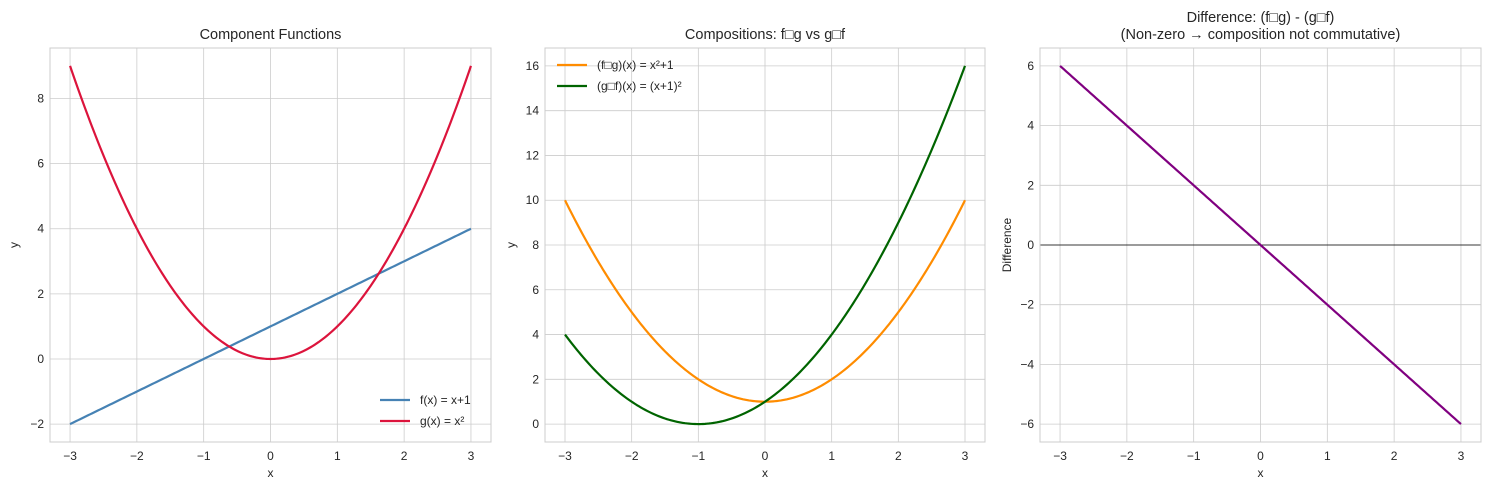 This screenshot has height=490, width=1490. I want to click on y-tick-label: −6, so click(1027, 424).